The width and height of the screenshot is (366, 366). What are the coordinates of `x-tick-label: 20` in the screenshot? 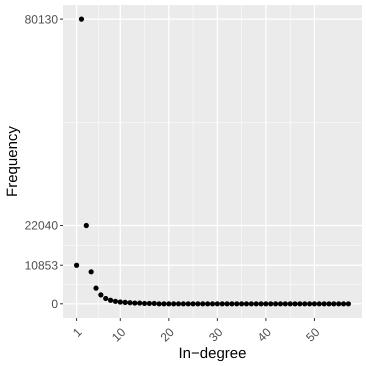 It's located at (168, 334).